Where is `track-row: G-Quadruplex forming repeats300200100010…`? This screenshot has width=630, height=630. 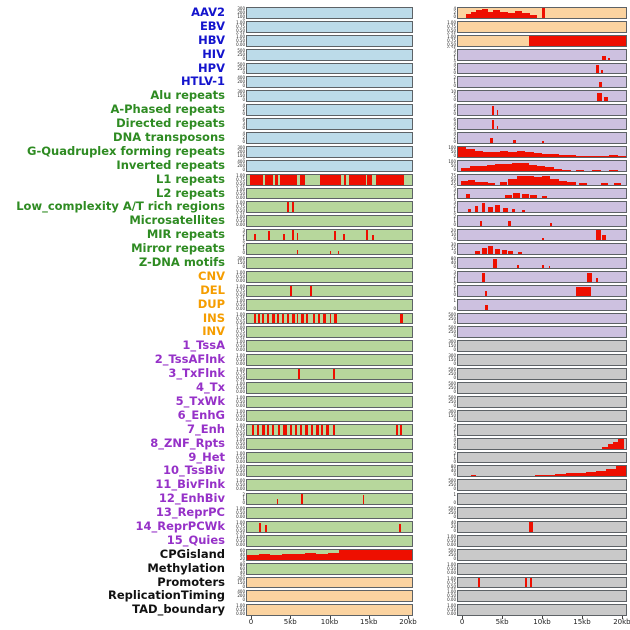 track-row: G-Quadruplex forming repeats300200100010… is located at coordinates (315, 151).